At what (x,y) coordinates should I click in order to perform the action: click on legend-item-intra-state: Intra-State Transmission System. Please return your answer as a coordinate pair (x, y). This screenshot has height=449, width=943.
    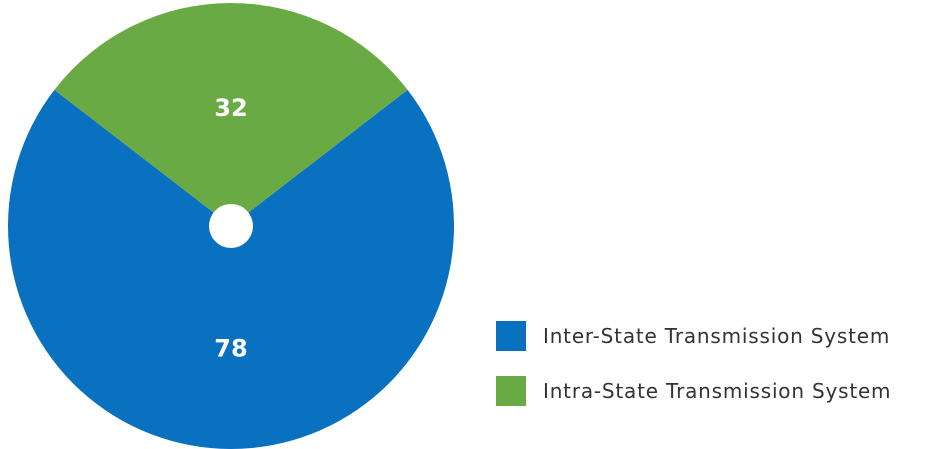
    Looking at the image, I should click on (716, 391).